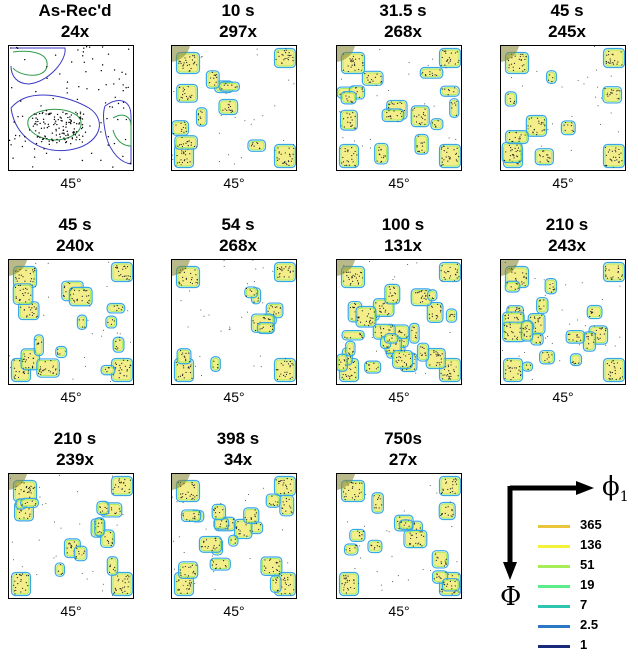 The image size is (638, 656). What do you see at coordinates (584, 644) in the screenshot?
I see `legend-label: 1` at bounding box center [584, 644].